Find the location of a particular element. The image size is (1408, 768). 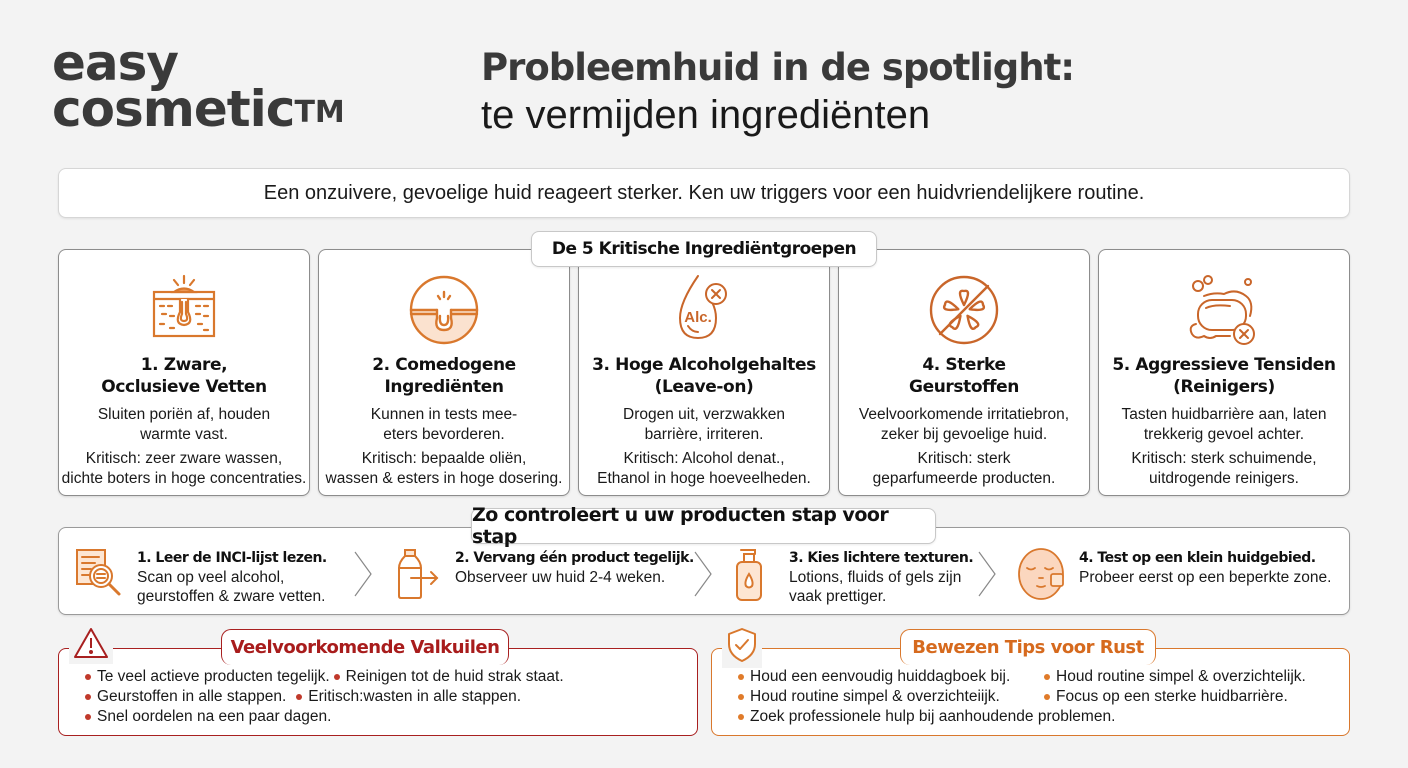

pitfall-item: Eritisch:wasten in alle stappen. is located at coordinates (408, 697).